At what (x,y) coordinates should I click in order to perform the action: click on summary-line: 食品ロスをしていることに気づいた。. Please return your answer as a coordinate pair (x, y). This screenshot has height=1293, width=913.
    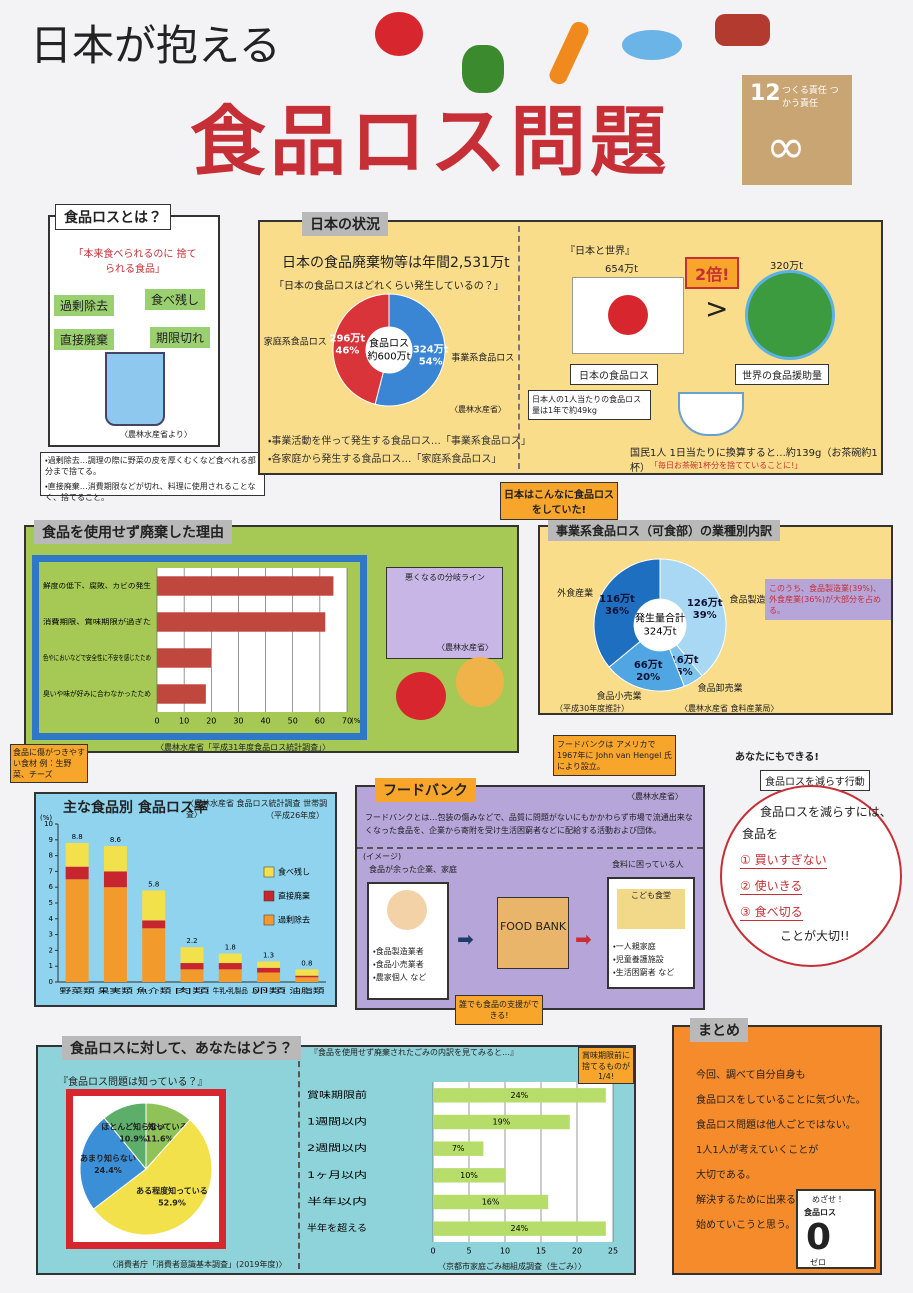
    Looking at the image, I should click on (781, 1100).